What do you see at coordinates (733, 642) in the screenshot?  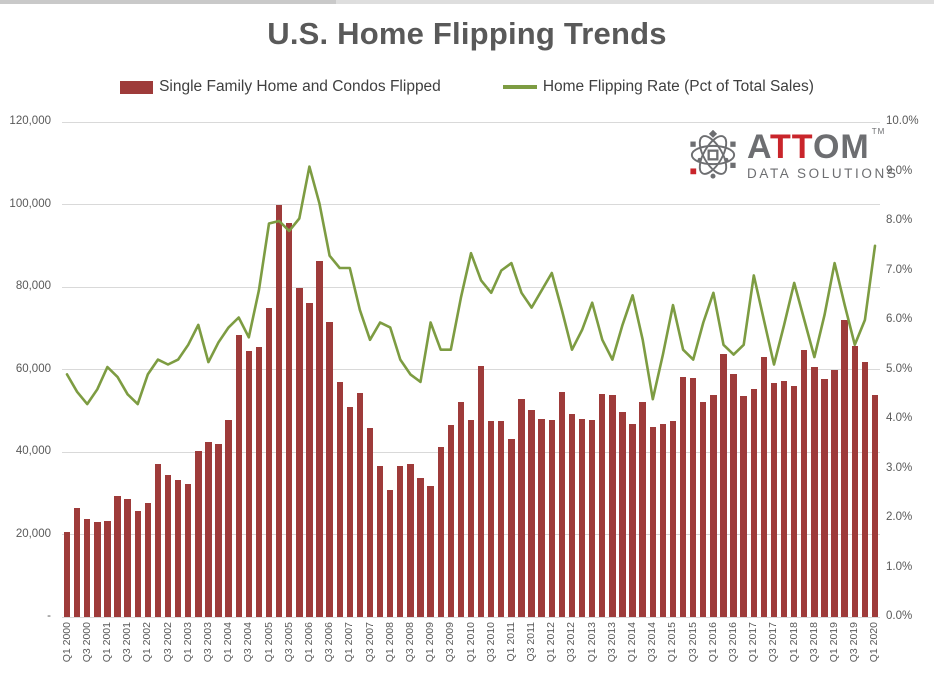 I see `x-axis-tick: Q3 2016` at bounding box center [733, 642].